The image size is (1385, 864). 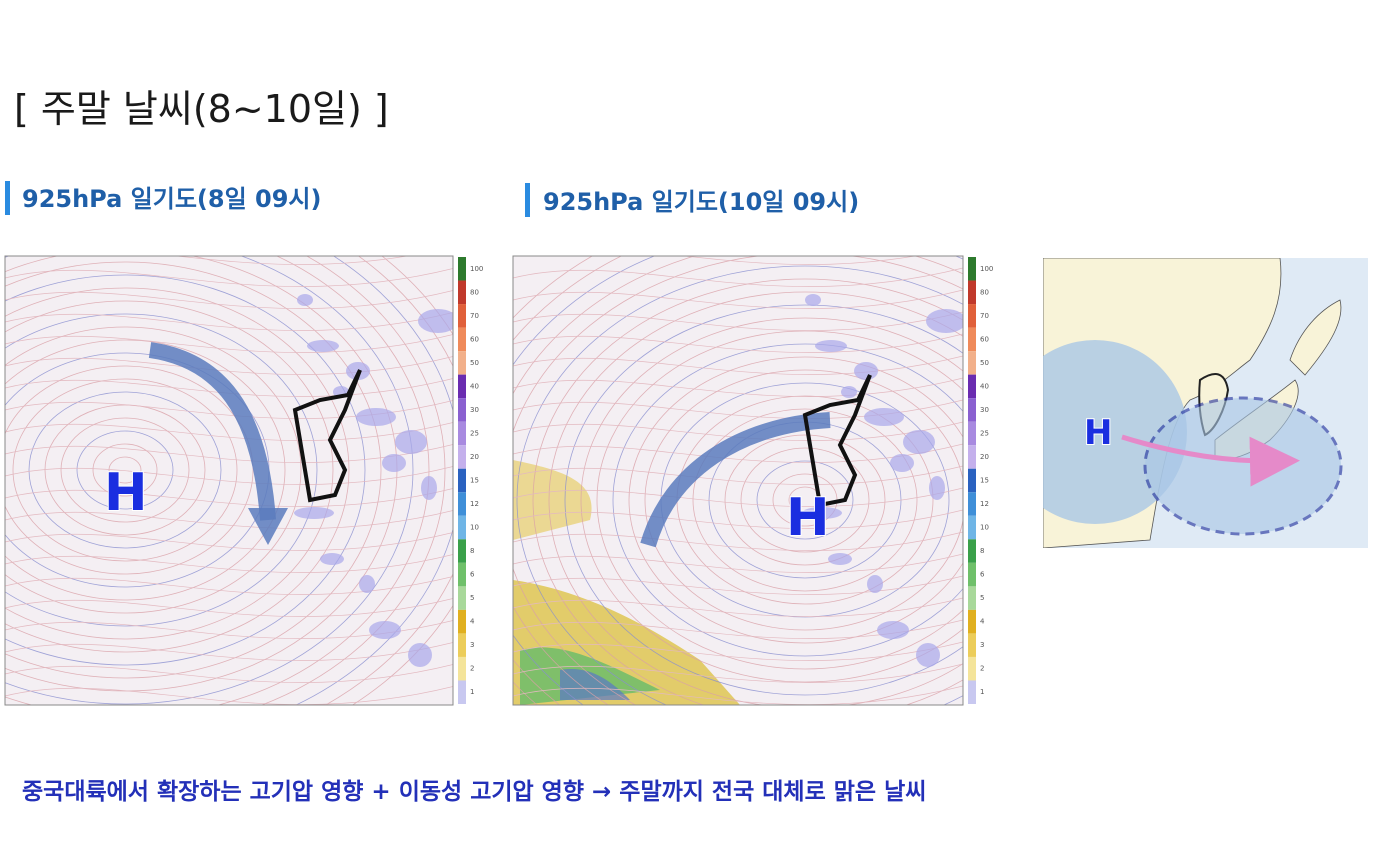 What do you see at coordinates (474, 292) in the screenshot?
I see `colorbar-label: 80` at bounding box center [474, 292].